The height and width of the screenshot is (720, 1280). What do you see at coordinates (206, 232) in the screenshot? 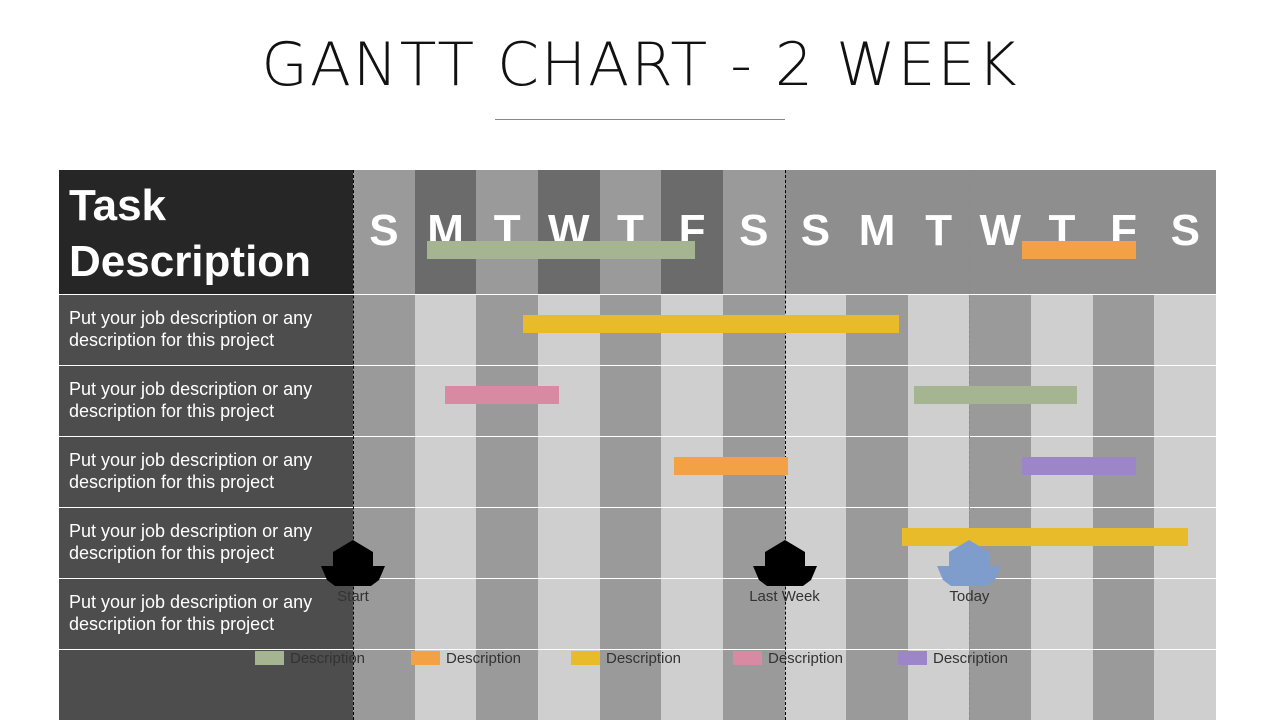
I see `task-description-header: Task Description` at bounding box center [206, 232].